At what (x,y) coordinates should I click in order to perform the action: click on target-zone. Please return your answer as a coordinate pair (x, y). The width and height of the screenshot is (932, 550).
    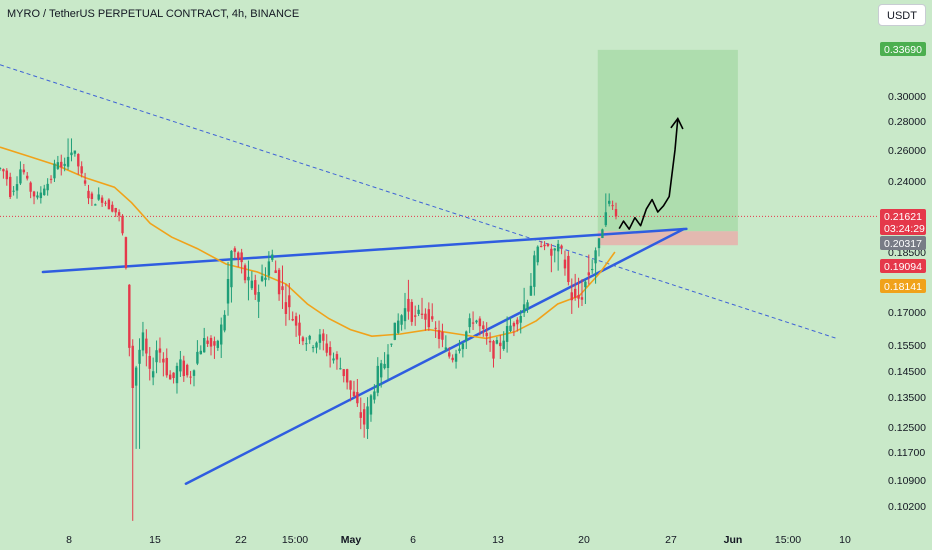
    Looking at the image, I should click on (667, 140).